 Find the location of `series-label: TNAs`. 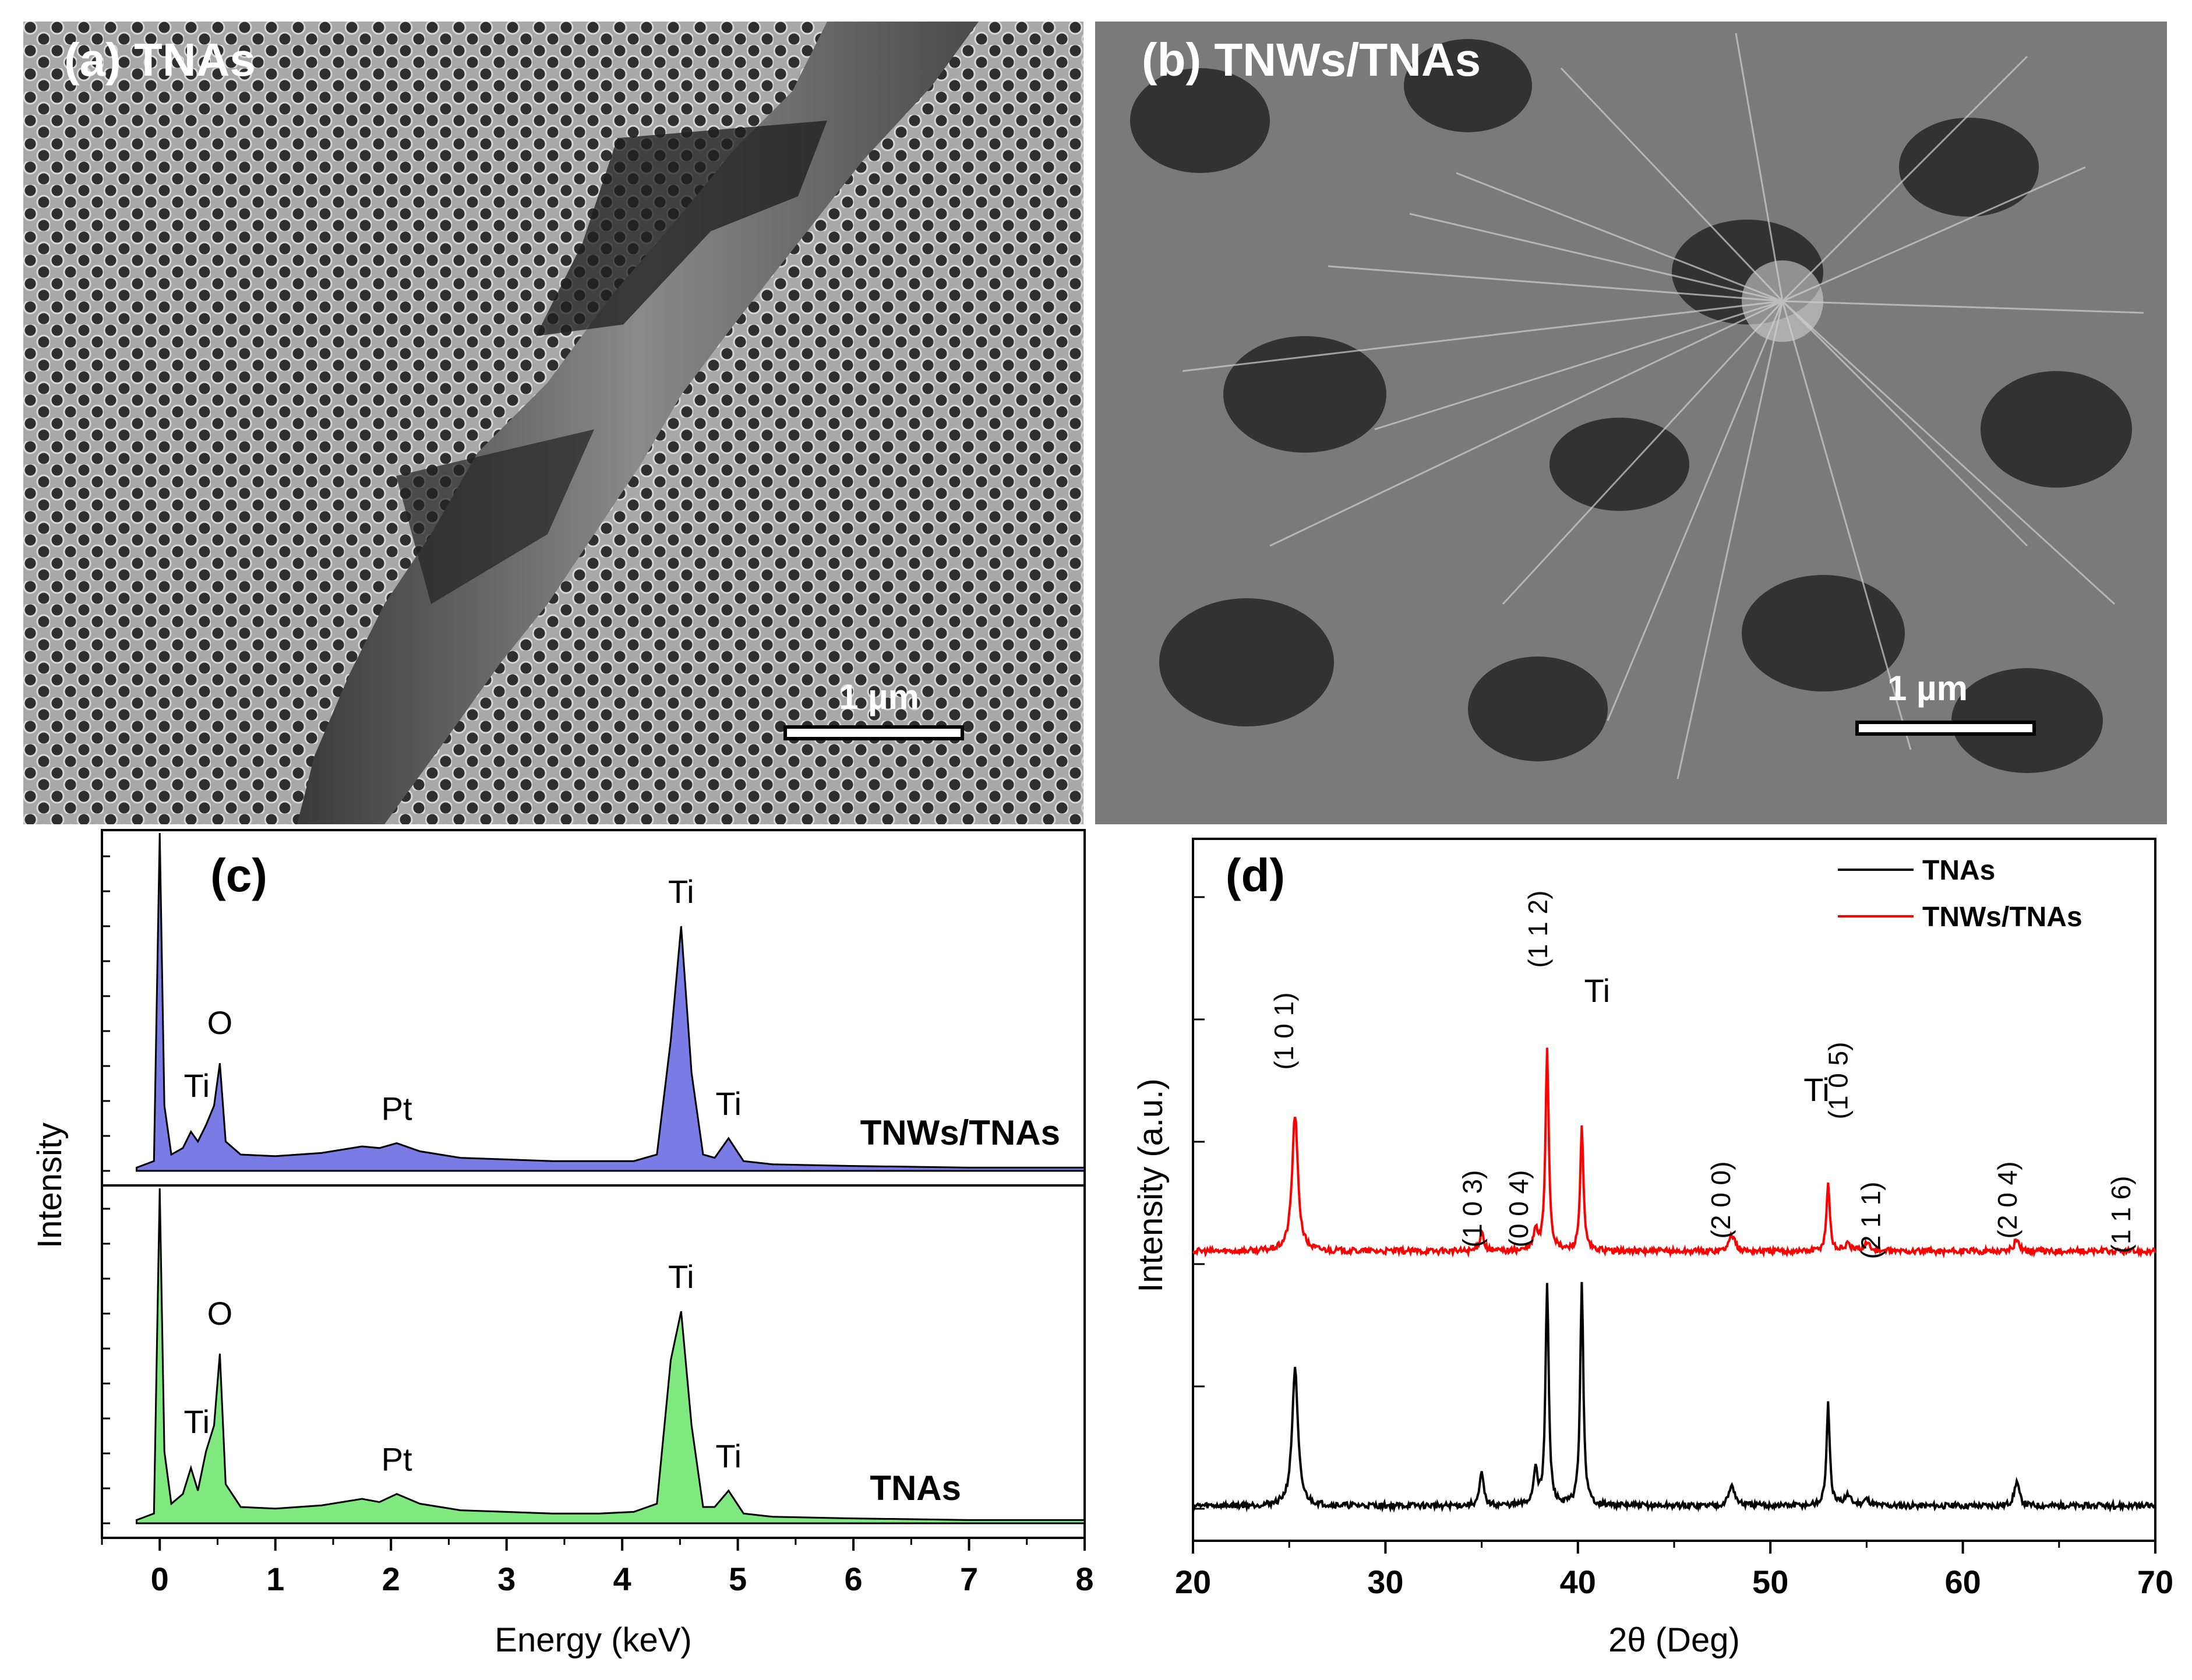

series-label: TNAs is located at coordinates (915, 1488).